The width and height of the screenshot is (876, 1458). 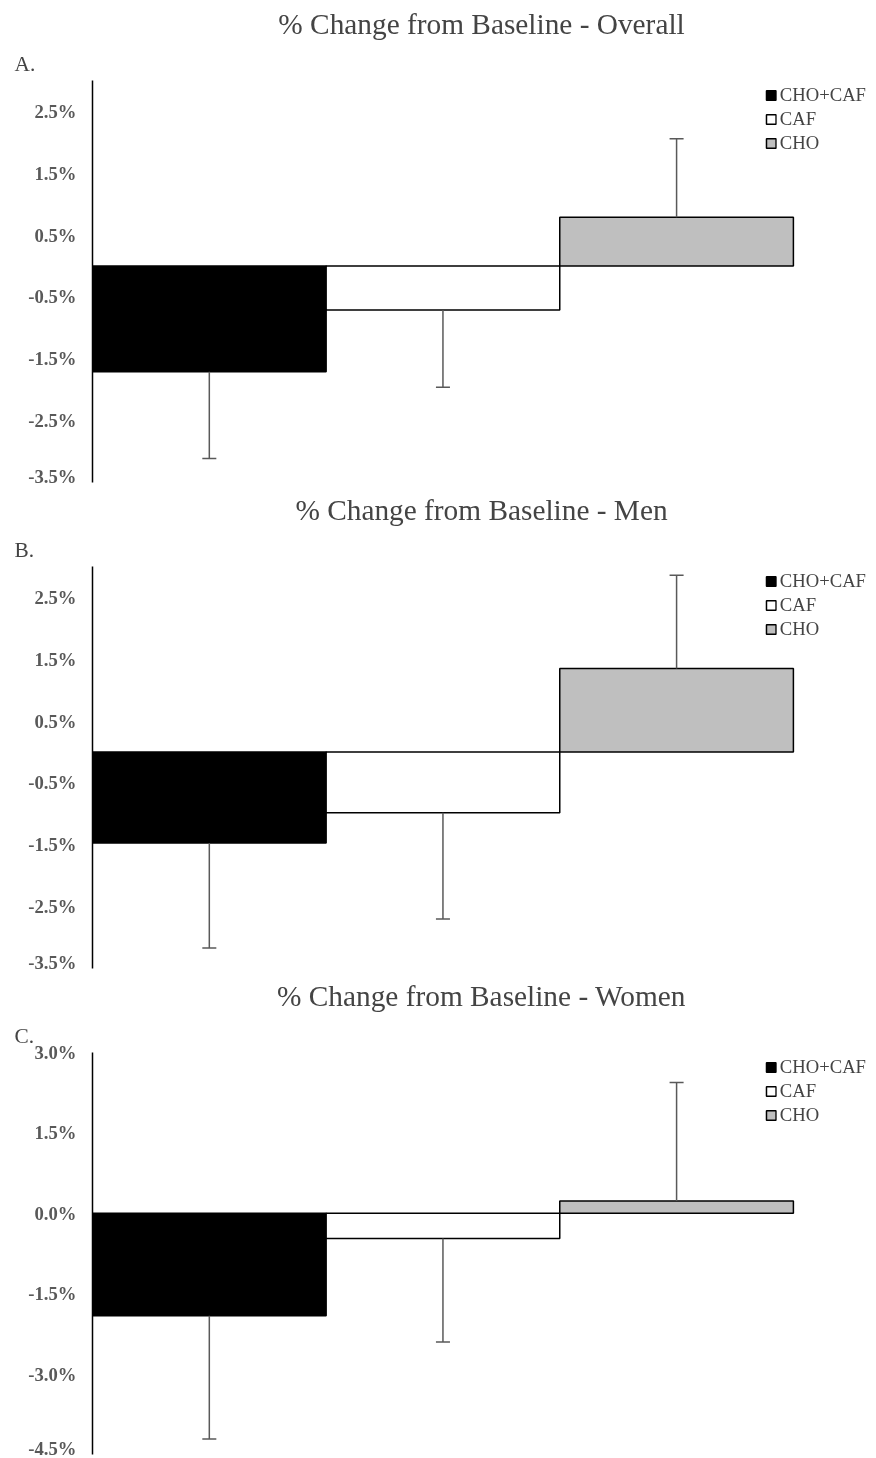 I want to click on chart-title: % Change from Baseline - Women, so click(x=481, y=995).